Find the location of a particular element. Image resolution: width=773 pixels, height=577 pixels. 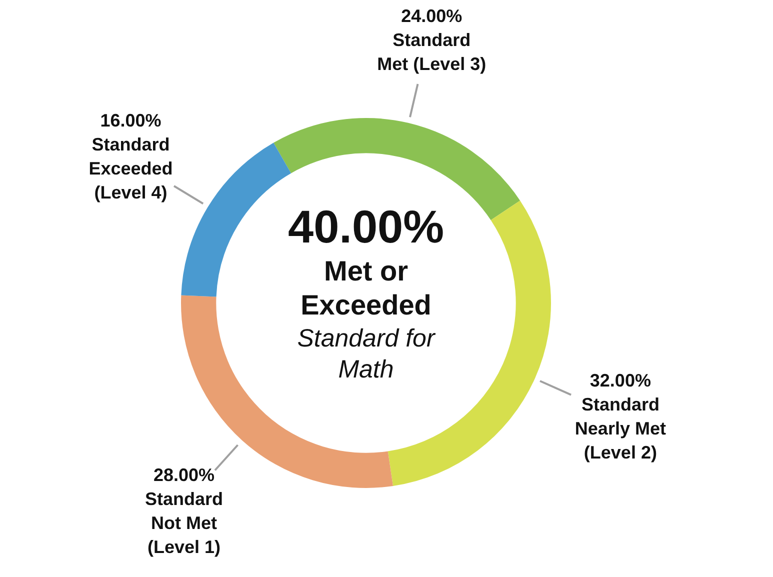

slice-label: Standard Exceeded (Level 4) is located at coordinates (130, 168).